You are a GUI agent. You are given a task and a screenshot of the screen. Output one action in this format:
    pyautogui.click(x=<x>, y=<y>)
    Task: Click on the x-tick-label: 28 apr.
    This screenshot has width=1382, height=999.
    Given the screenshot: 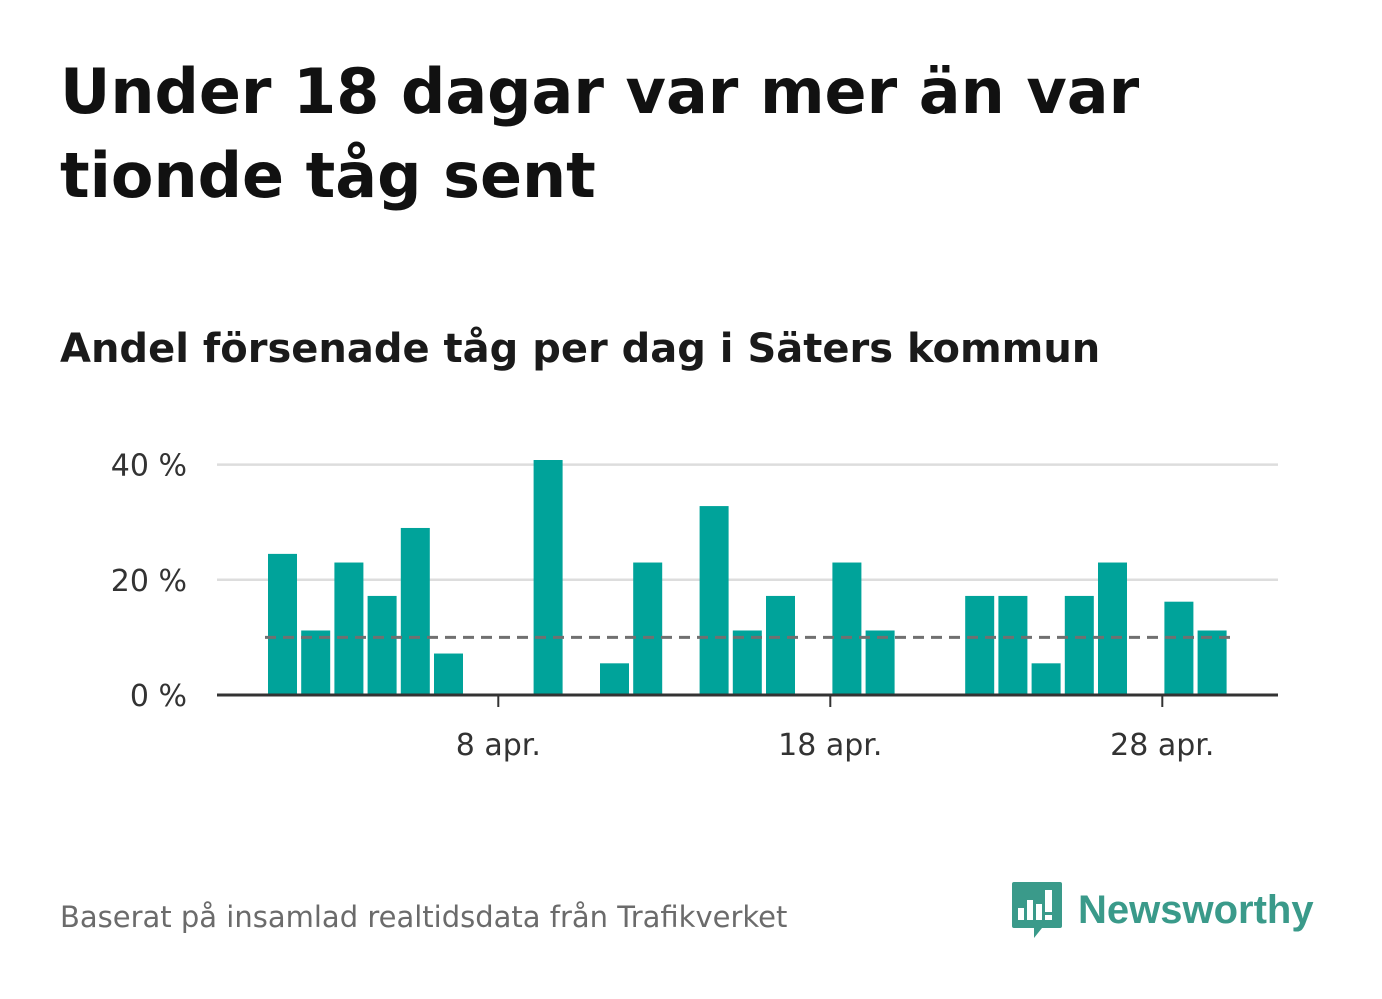 What is the action you would take?
    pyautogui.click(x=1162, y=745)
    